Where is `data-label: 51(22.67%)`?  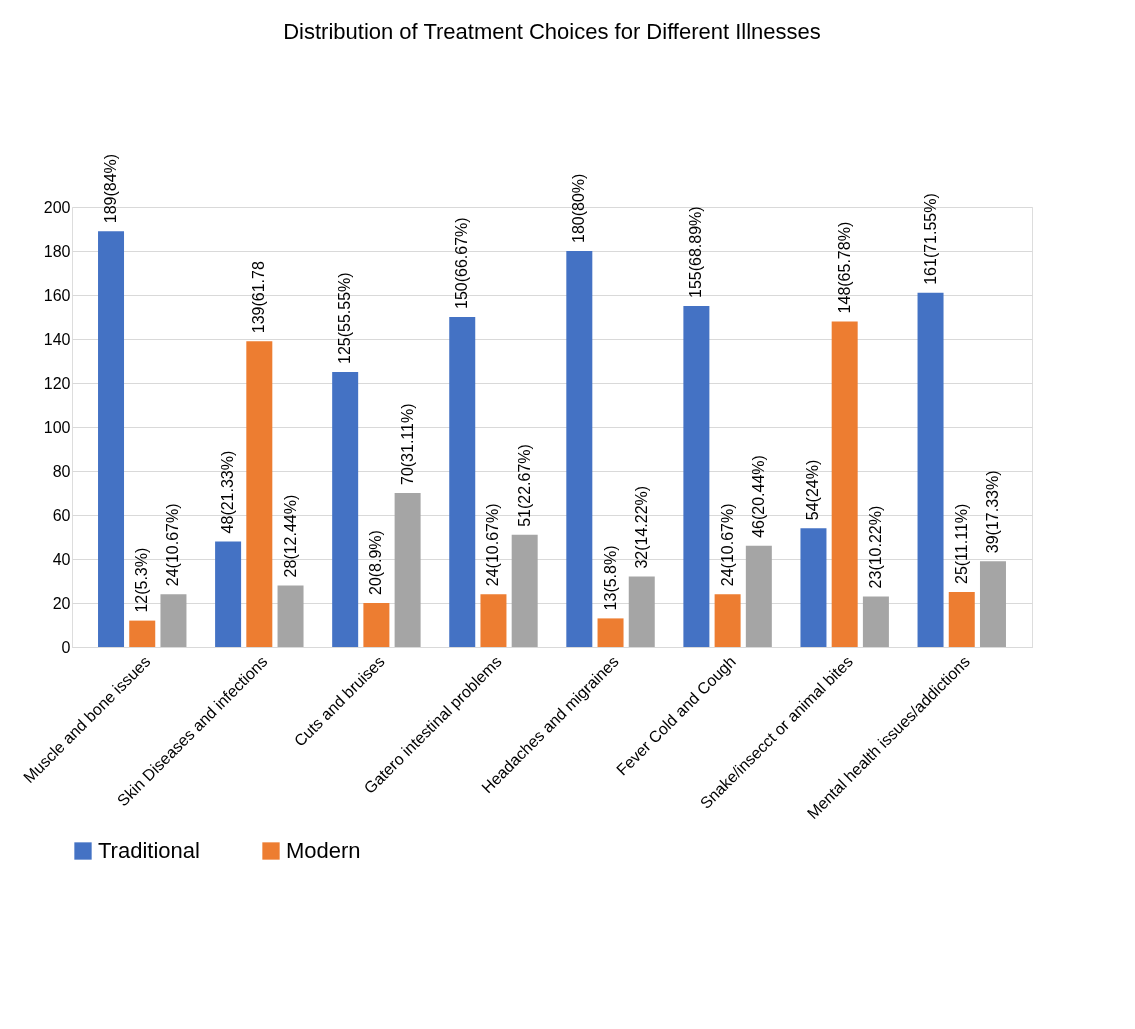
data-label: 51(22.67%) is located at coordinates (524, 485).